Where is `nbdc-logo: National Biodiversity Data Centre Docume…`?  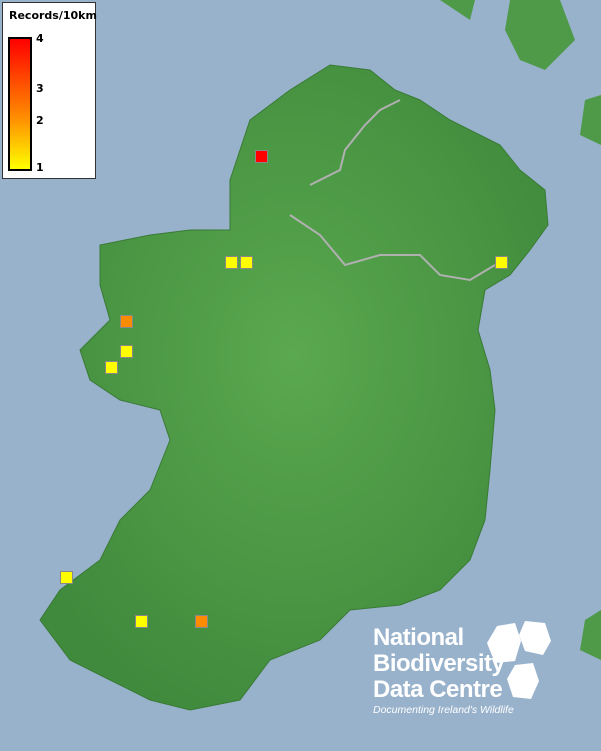 nbdc-logo: National Biodiversity Data Centre Docume… is located at coordinates (462, 668).